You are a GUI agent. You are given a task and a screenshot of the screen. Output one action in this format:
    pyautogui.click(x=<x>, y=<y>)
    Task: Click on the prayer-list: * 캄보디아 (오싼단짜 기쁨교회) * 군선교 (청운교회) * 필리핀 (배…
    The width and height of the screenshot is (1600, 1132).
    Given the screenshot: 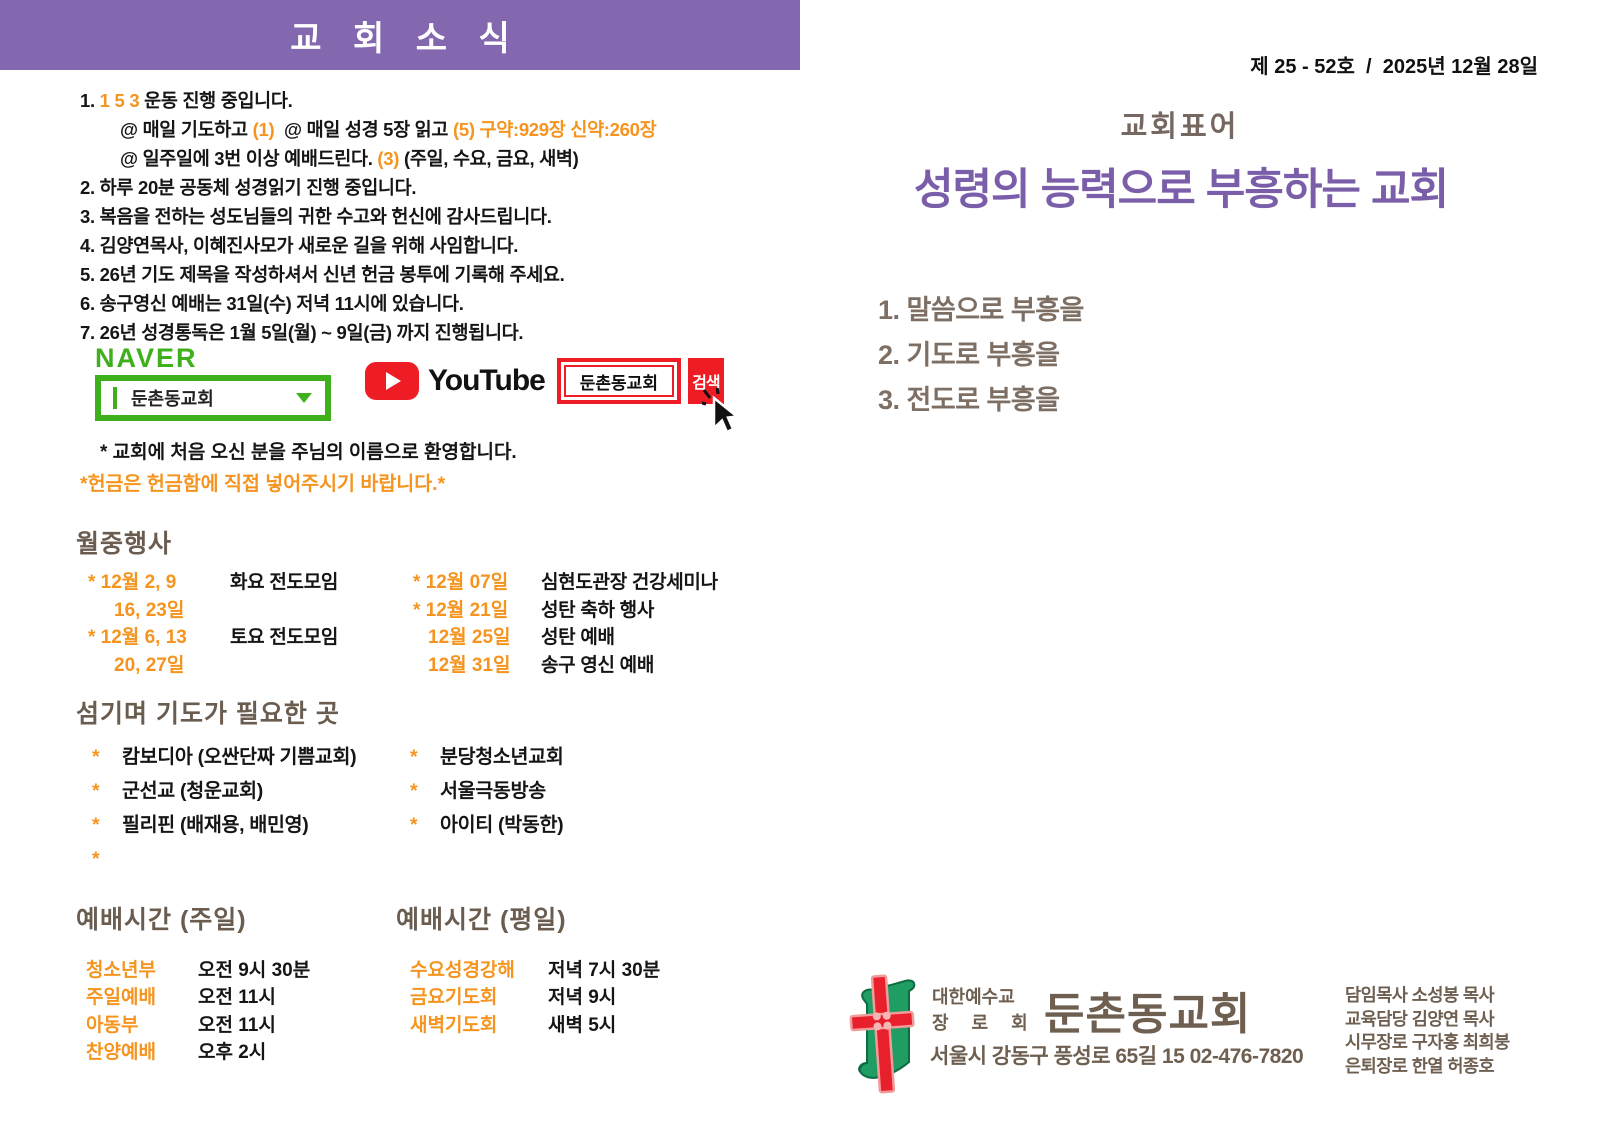 What is the action you would take?
    pyautogui.click(x=422, y=808)
    